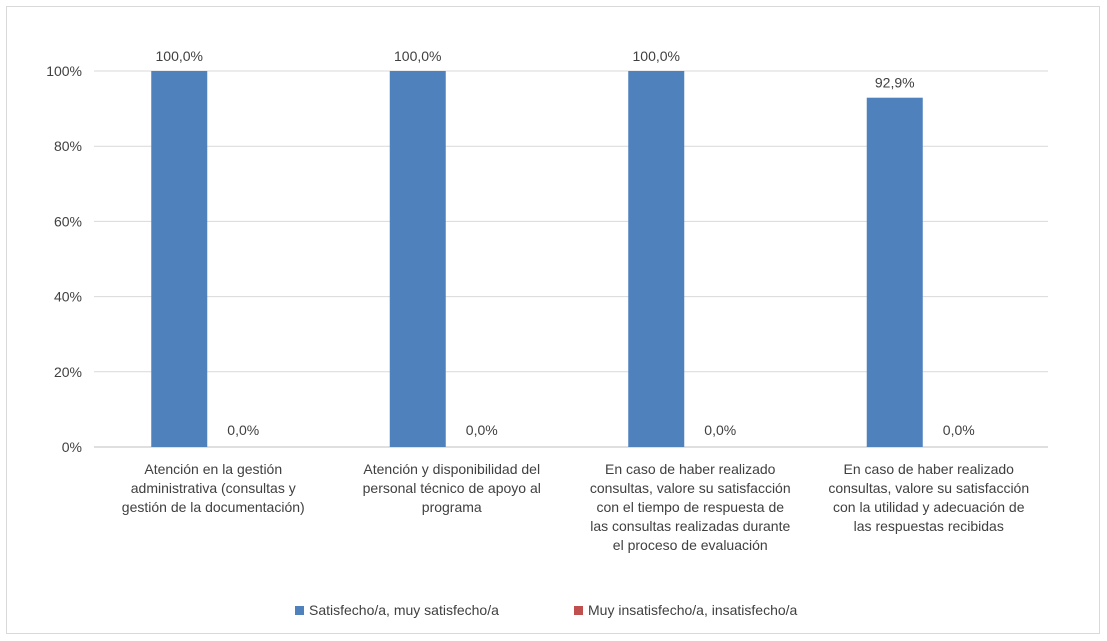 This screenshot has width=1107, height=641. What do you see at coordinates (68, 221) in the screenshot?
I see `y-tick-label: 60%` at bounding box center [68, 221].